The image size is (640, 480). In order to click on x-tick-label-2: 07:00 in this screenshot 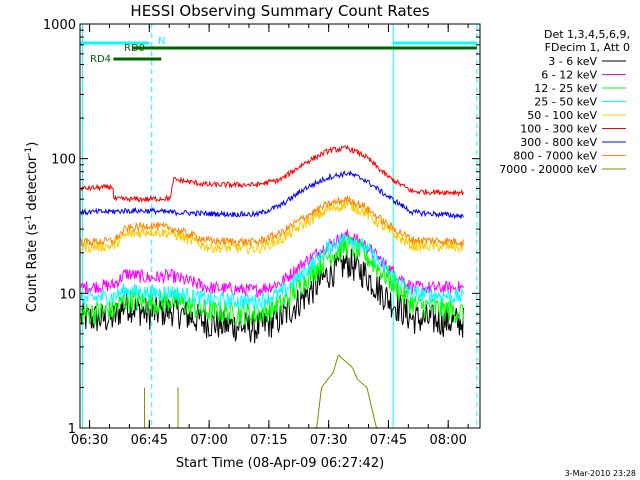, I will do `click(208, 440)`.